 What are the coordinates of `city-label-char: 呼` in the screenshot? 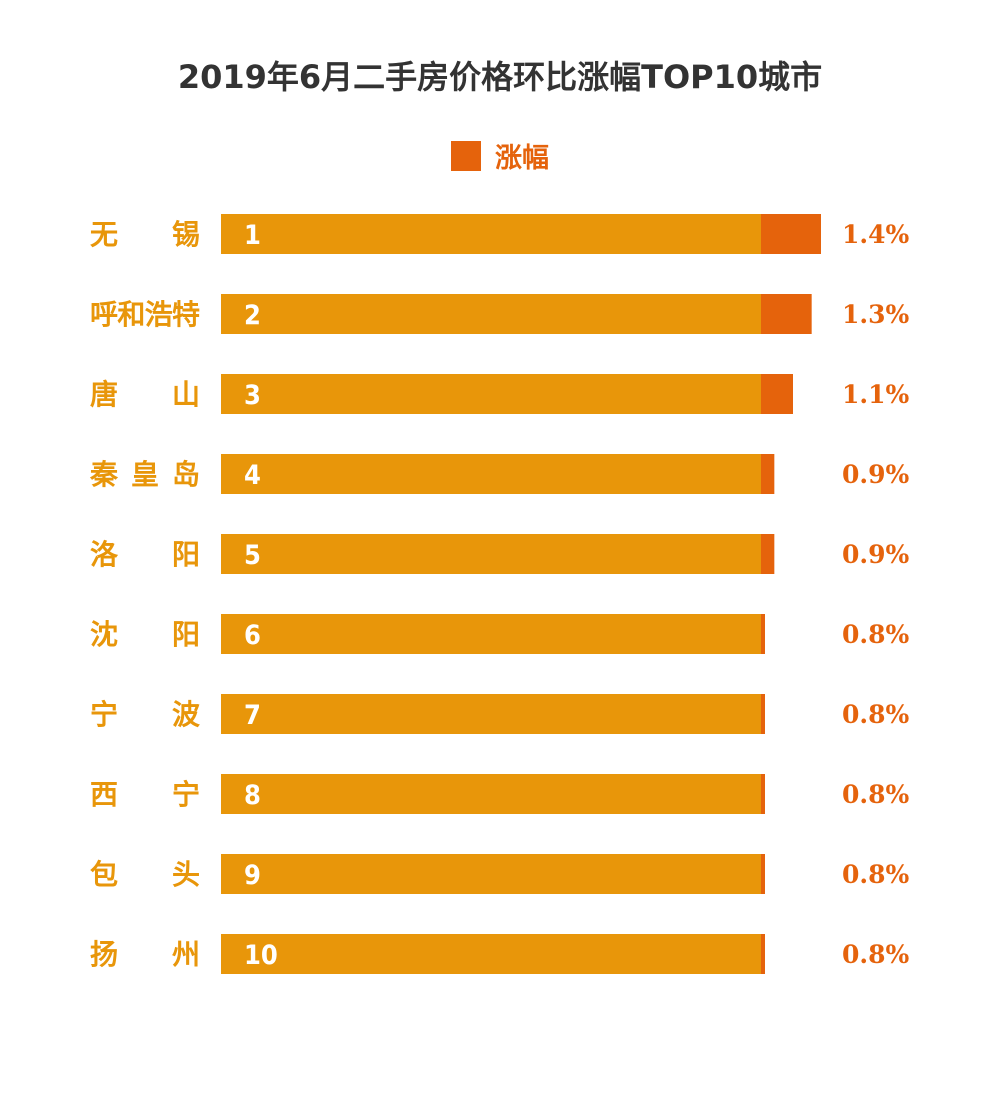 It's located at (104, 314).